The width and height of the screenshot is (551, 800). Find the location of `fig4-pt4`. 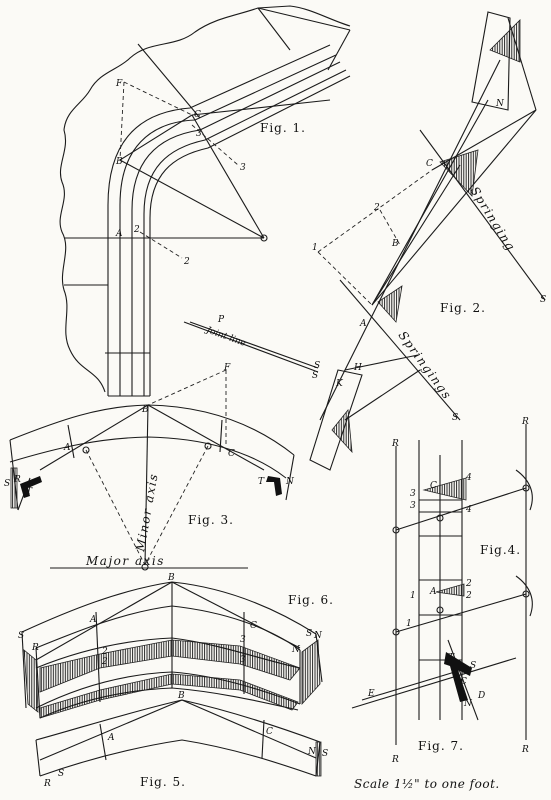

fig4-pt4 is located at coordinates (396, 632).